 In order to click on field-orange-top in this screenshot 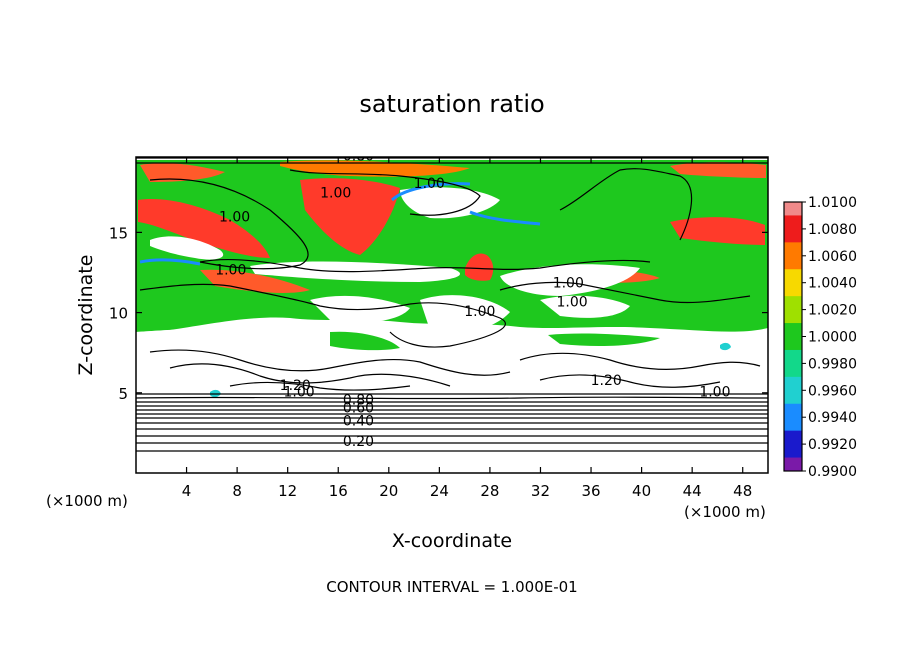, I will do `click(375, 168)`.